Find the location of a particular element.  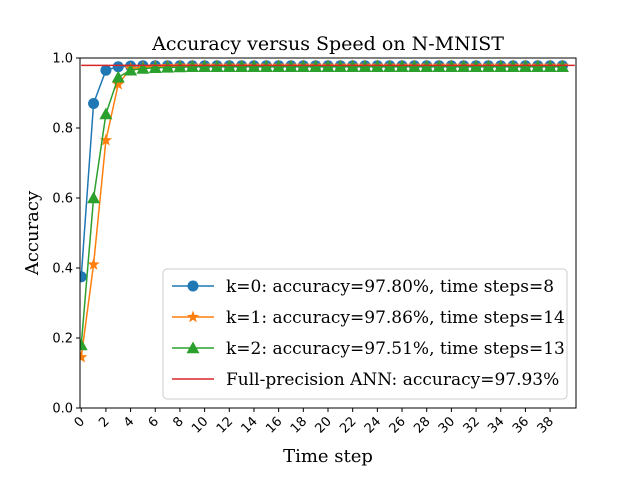

y-tick-label: 0.8 is located at coordinates (62, 129).